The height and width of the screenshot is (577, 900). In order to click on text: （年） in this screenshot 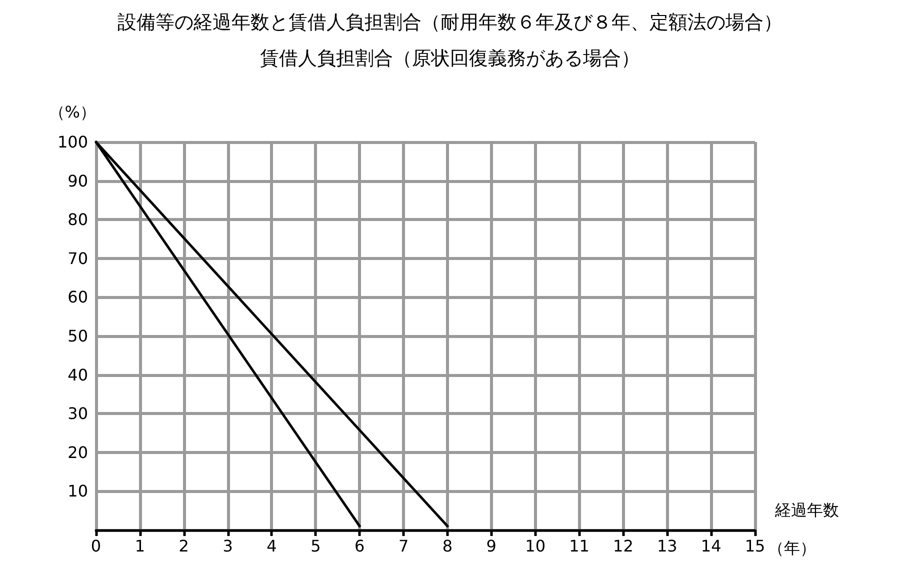, I will do `click(792, 548)`.